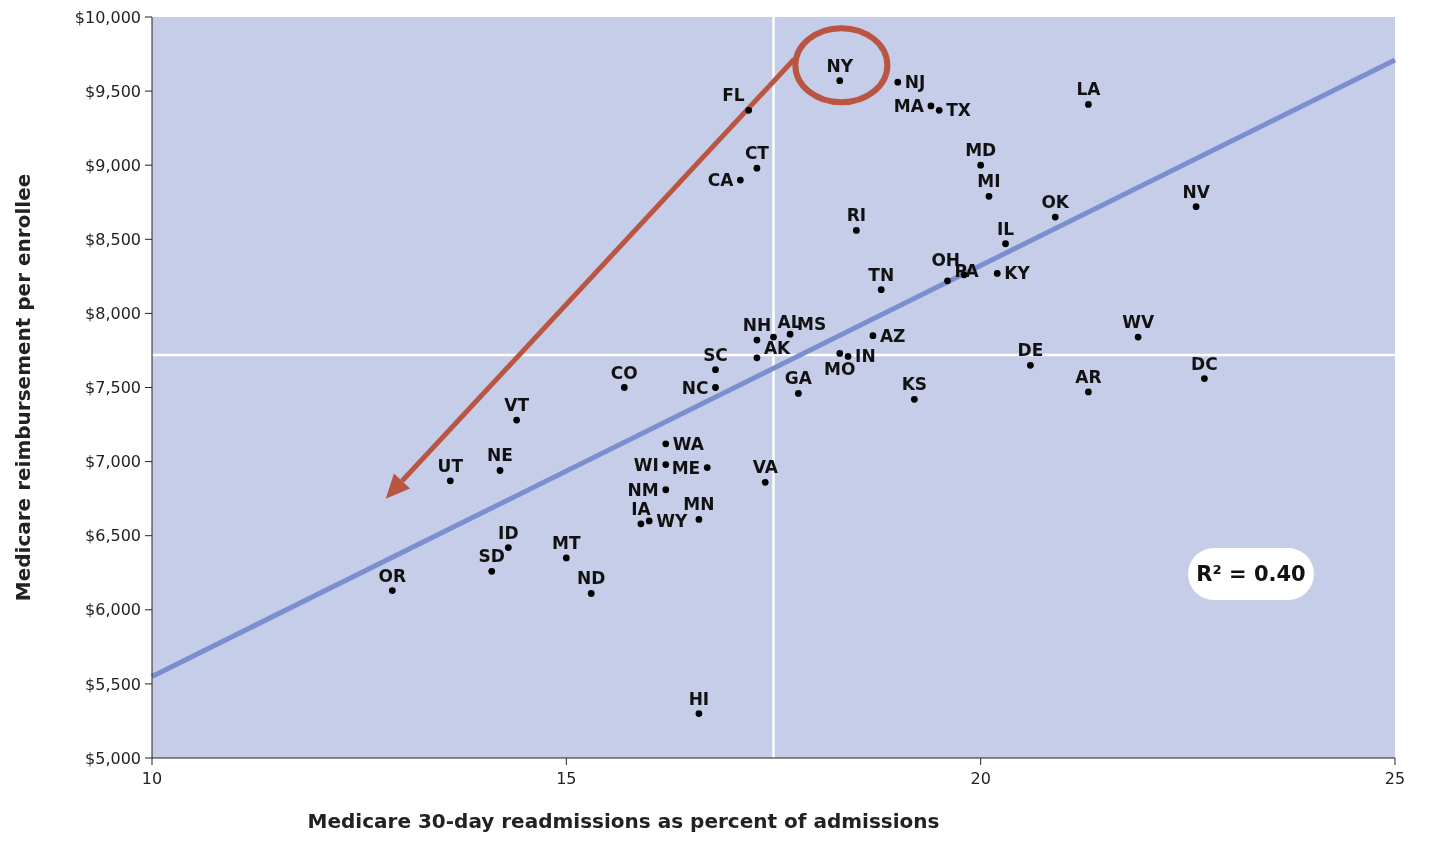  I want to click on y-tick-label: $8,000, so click(113, 313).